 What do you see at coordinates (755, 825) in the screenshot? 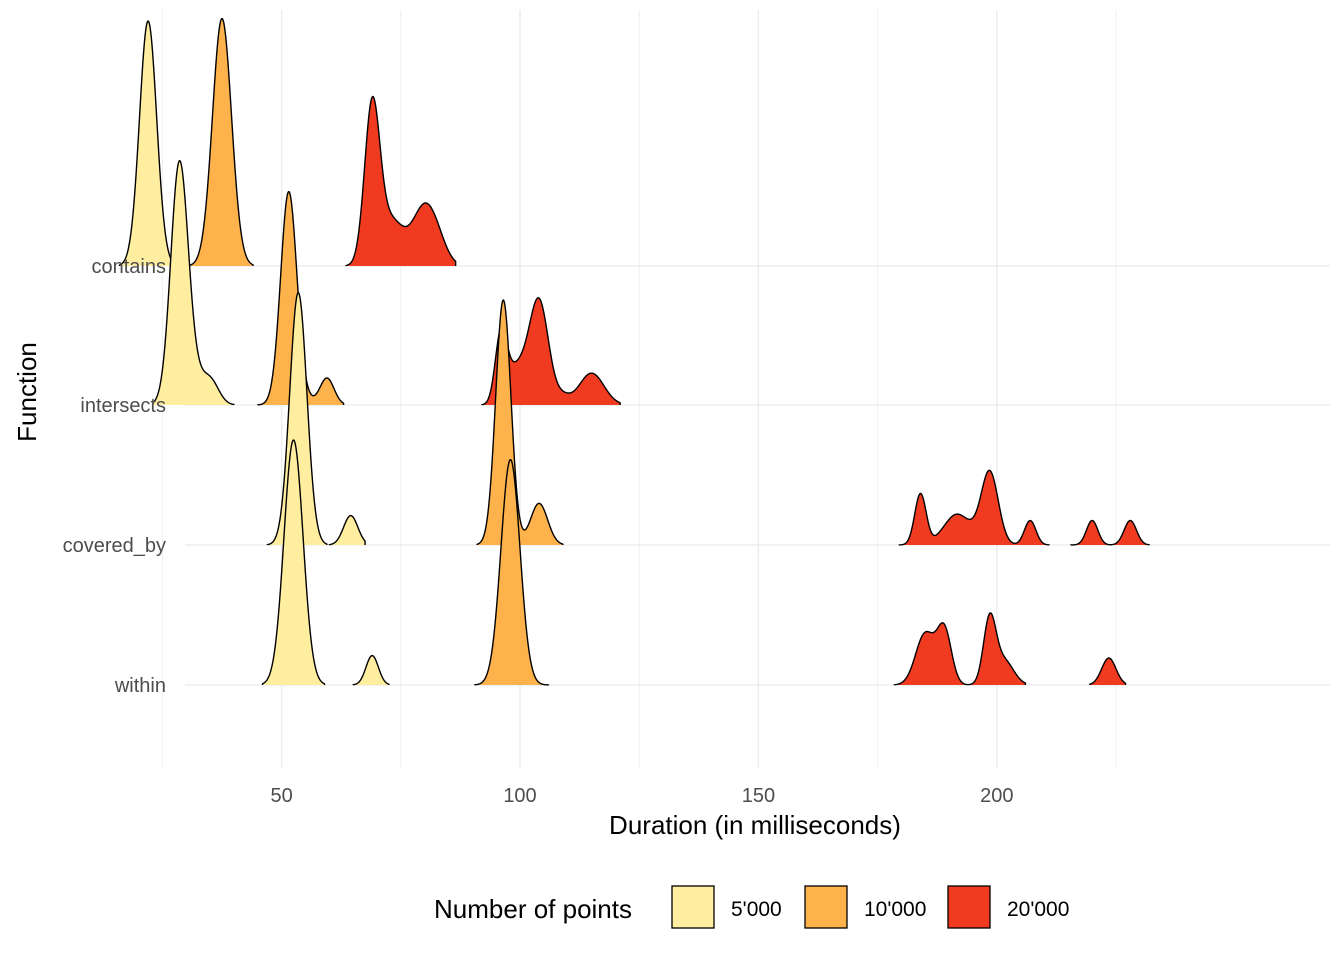
I see `x-axis-title: Duration (in milliseconds)` at bounding box center [755, 825].